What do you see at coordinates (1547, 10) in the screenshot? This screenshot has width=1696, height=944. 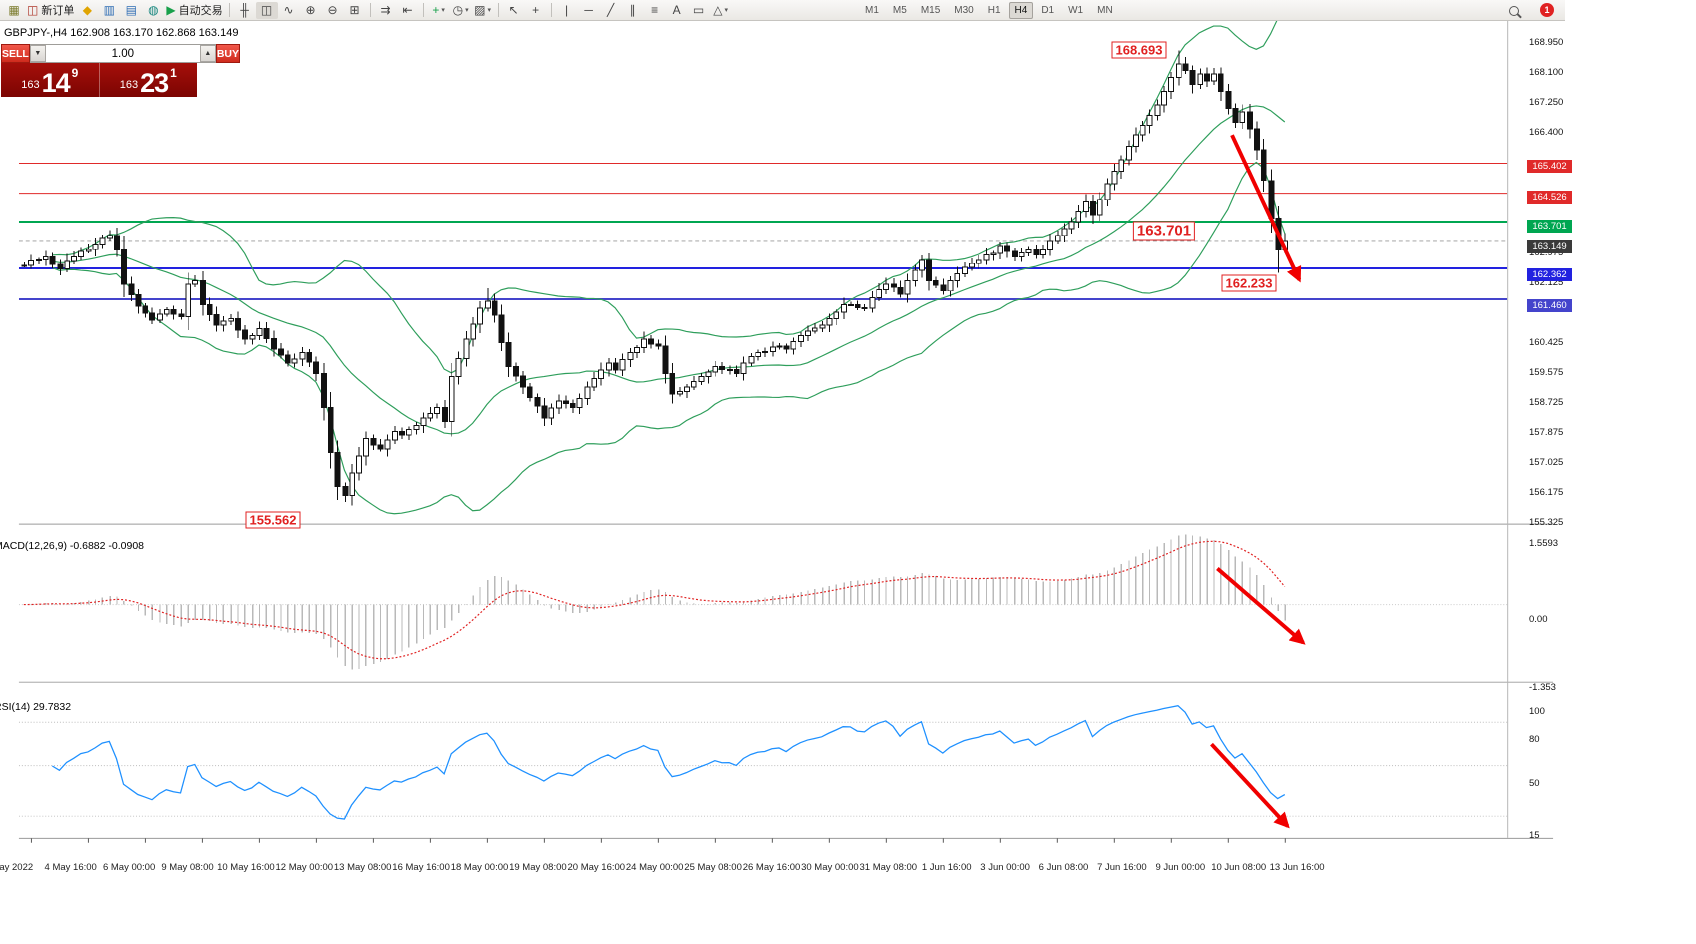 I see `notification-badge: 1` at bounding box center [1547, 10].